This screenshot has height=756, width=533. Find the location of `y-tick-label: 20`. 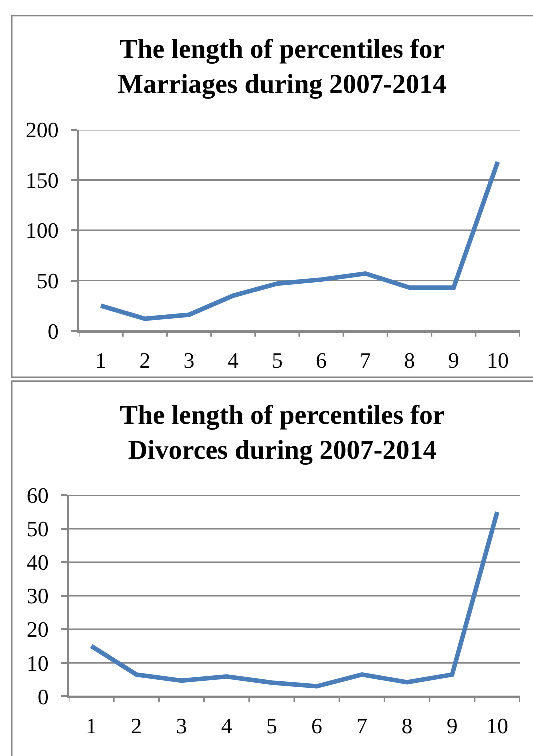

y-tick-label: 20 is located at coordinates (37, 629).